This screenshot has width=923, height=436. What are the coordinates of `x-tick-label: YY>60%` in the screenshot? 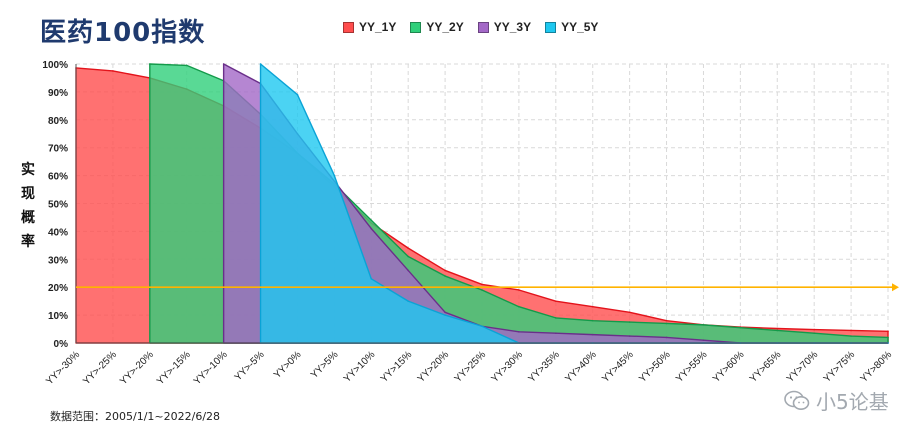 It's located at (729, 367).